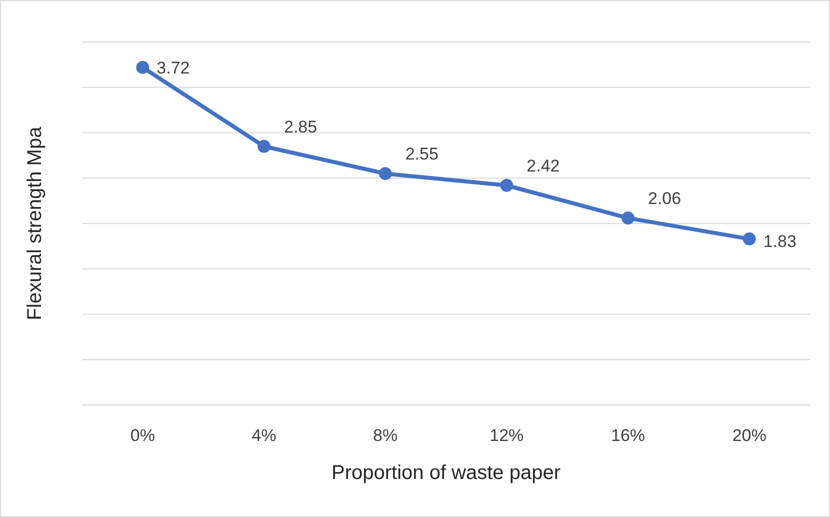 The width and height of the screenshot is (830, 517). I want to click on y-axis-title: Flexural strength Mpa, so click(35, 223).